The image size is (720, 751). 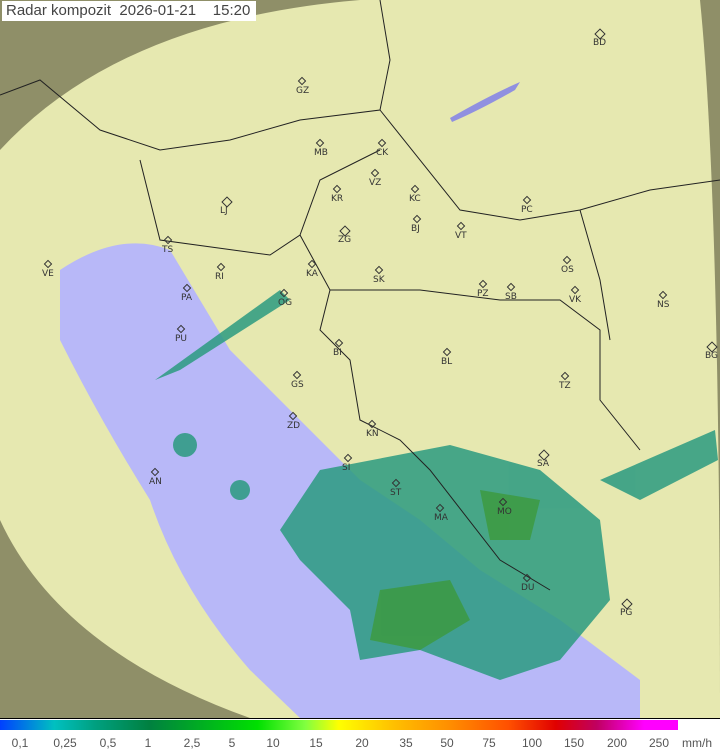 What do you see at coordinates (294, 426) in the screenshot?
I see `city-label-zd: ZD` at bounding box center [294, 426].